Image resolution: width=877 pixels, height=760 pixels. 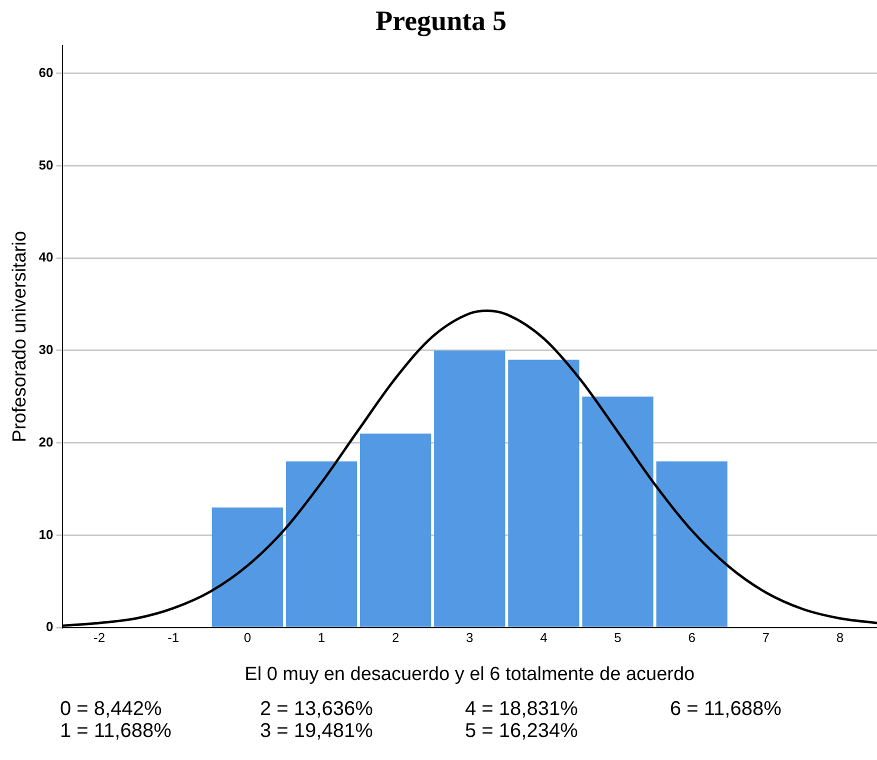 I want to click on y-axis-title: Profesorado universitario, so click(x=20, y=336).